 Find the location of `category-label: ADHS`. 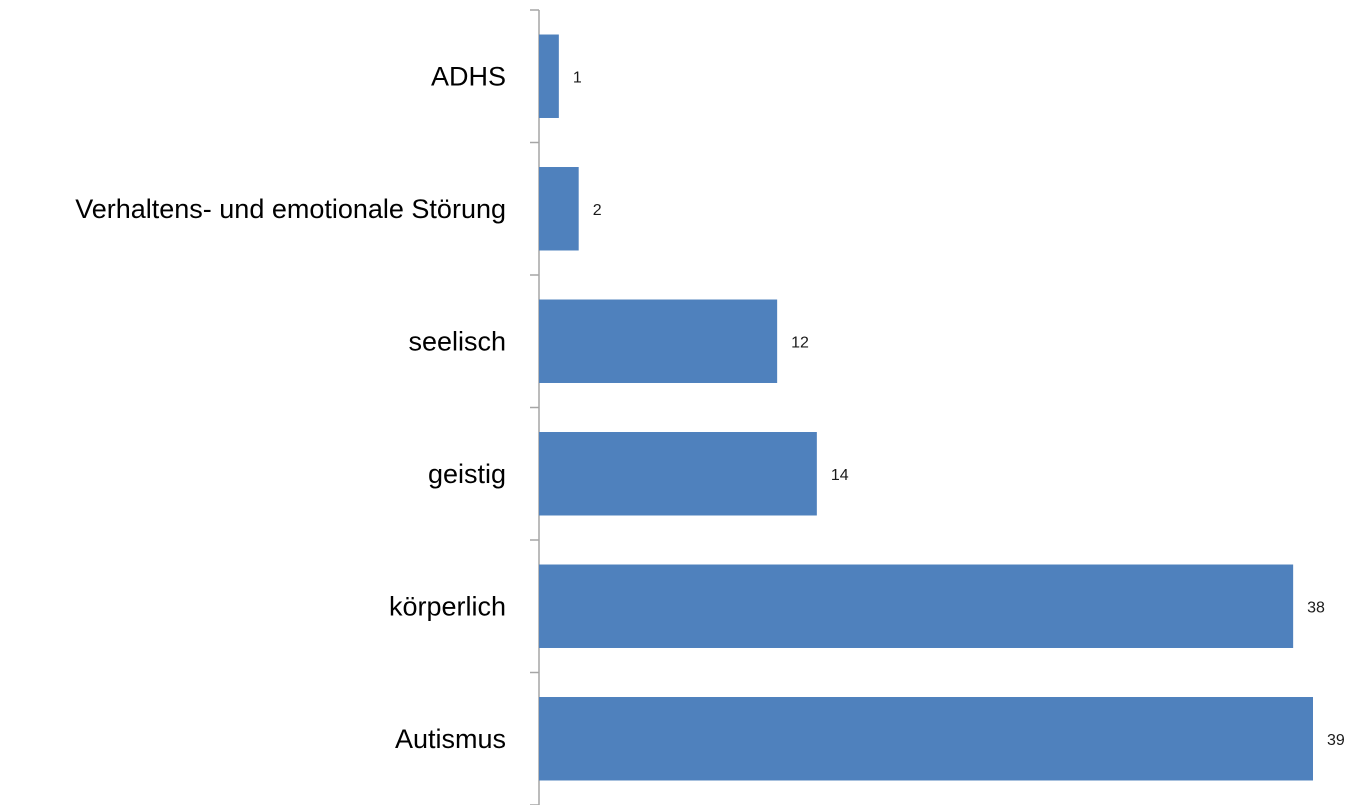

category-label: ADHS is located at coordinates (468, 76).